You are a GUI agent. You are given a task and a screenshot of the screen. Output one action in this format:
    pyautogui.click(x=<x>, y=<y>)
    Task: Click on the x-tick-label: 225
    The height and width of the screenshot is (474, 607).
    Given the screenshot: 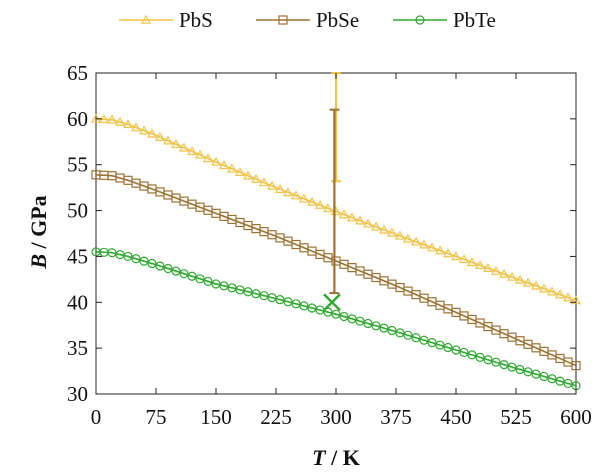 What is the action you would take?
    pyautogui.click(x=276, y=417)
    